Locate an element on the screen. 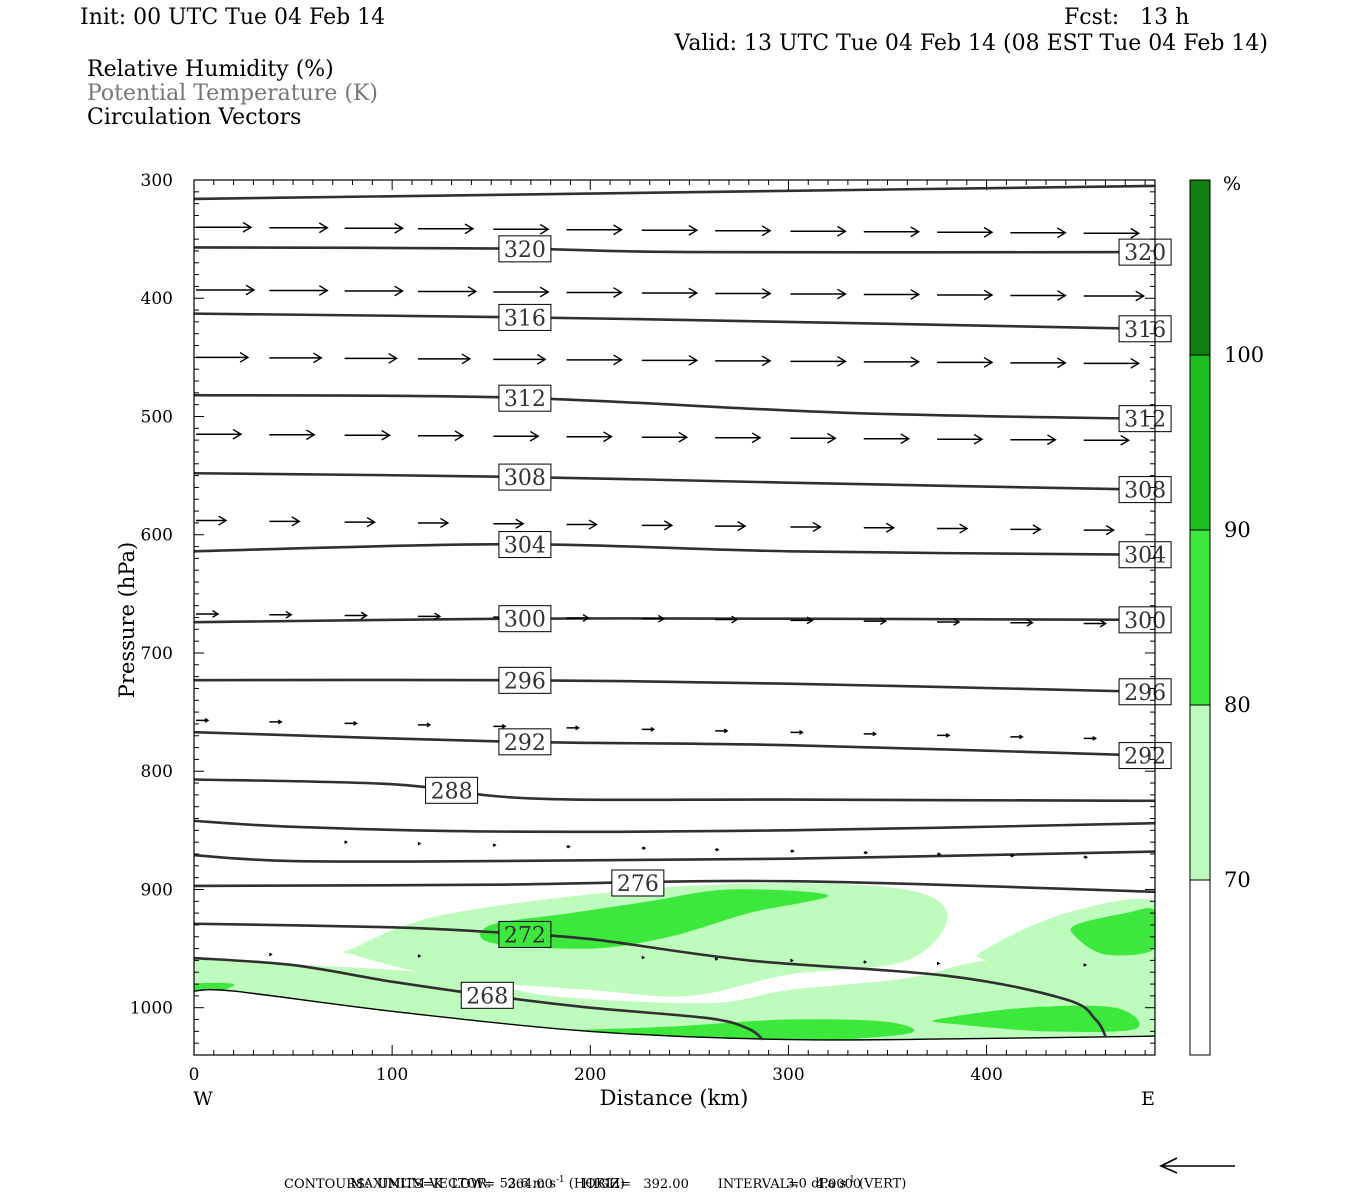 The height and width of the screenshot is (1200, 1350). contour-label-288: 288 is located at coordinates (452, 790).